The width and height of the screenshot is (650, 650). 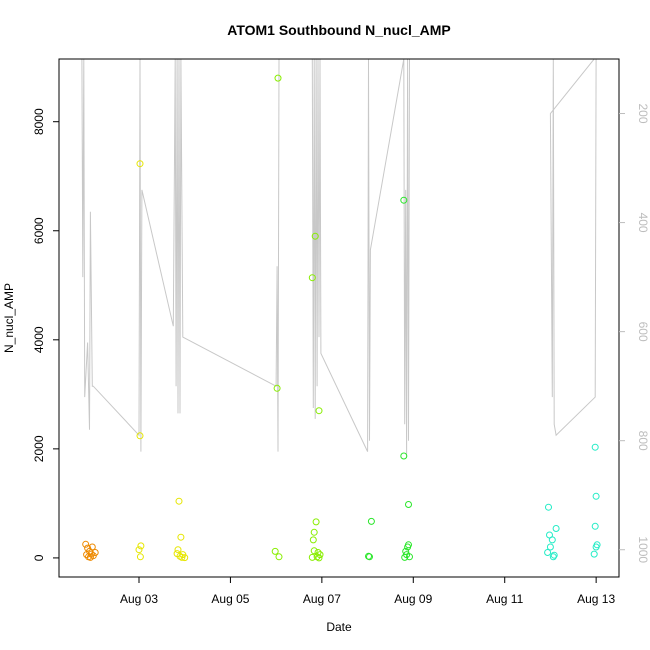 What do you see at coordinates (39, 121) in the screenshot?
I see `y-tick-label: 8000` at bounding box center [39, 121].